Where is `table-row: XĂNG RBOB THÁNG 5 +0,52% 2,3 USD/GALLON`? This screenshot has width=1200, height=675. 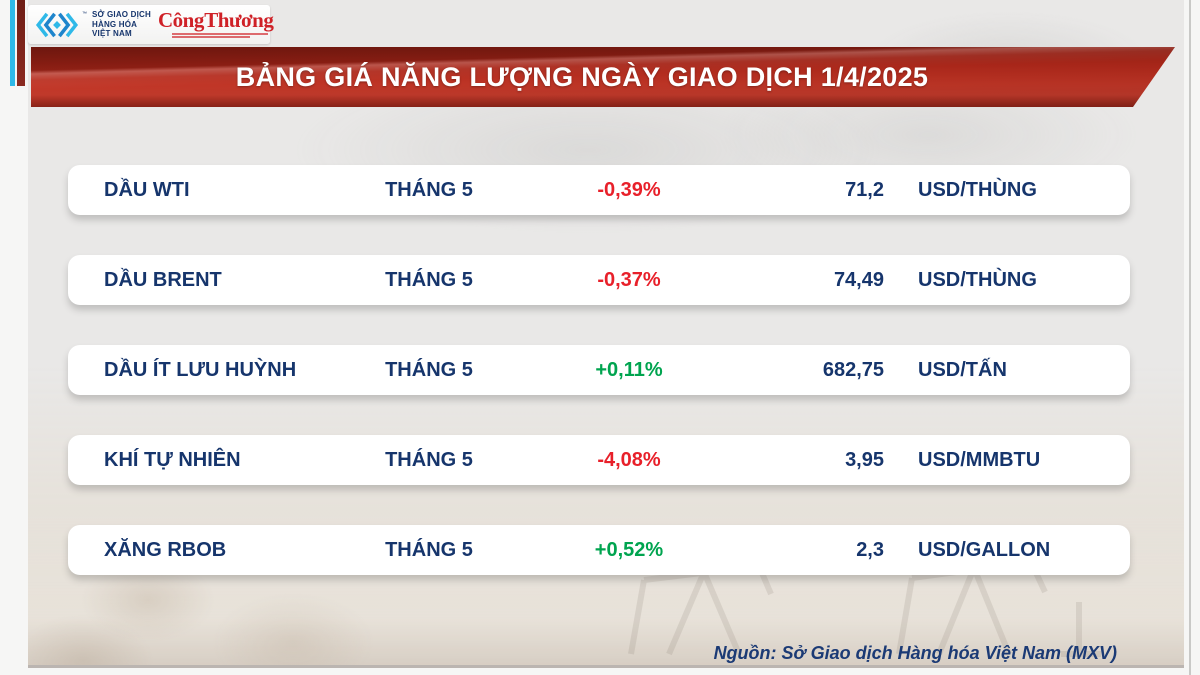 table-row: XĂNG RBOB THÁNG 5 +0,52% 2,3 USD/GALLON is located at coordinates (599, 550).